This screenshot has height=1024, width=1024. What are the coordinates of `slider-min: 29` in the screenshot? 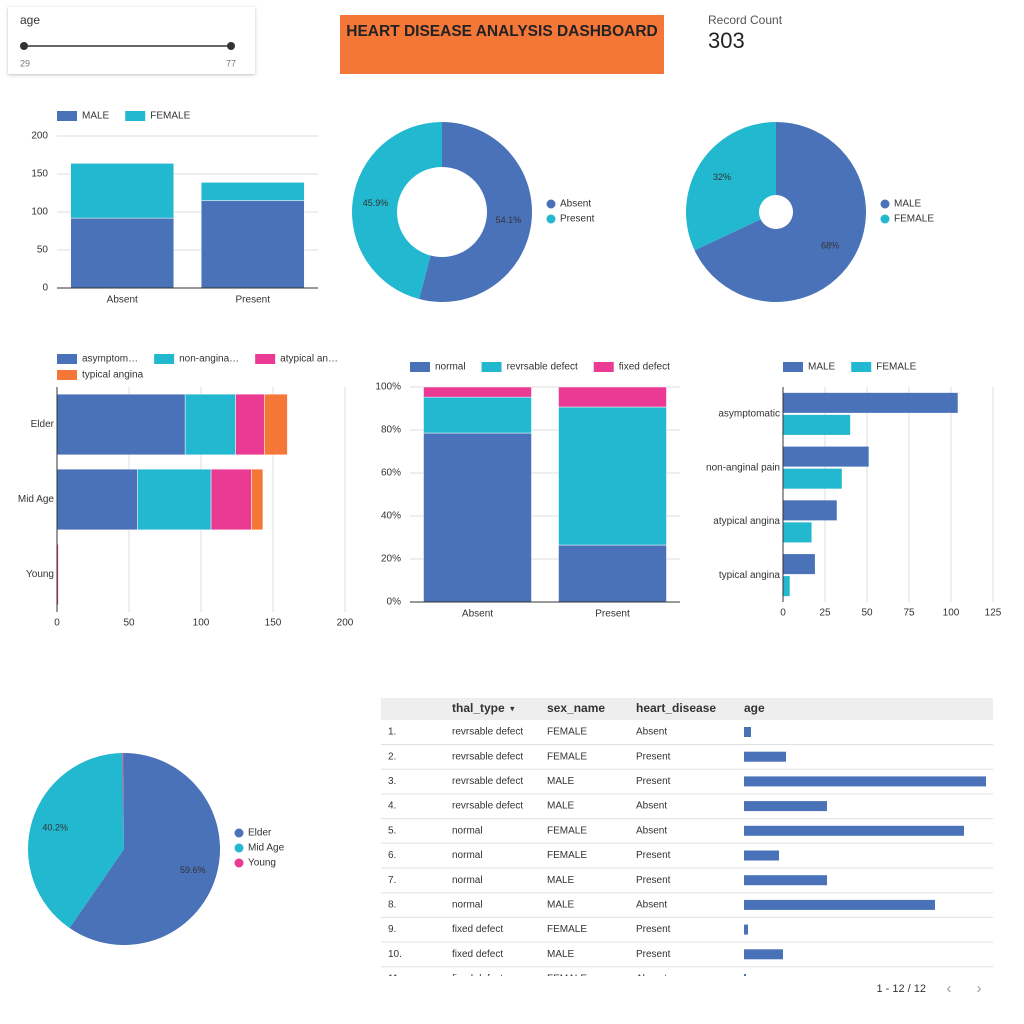 It's located at (25, 63).